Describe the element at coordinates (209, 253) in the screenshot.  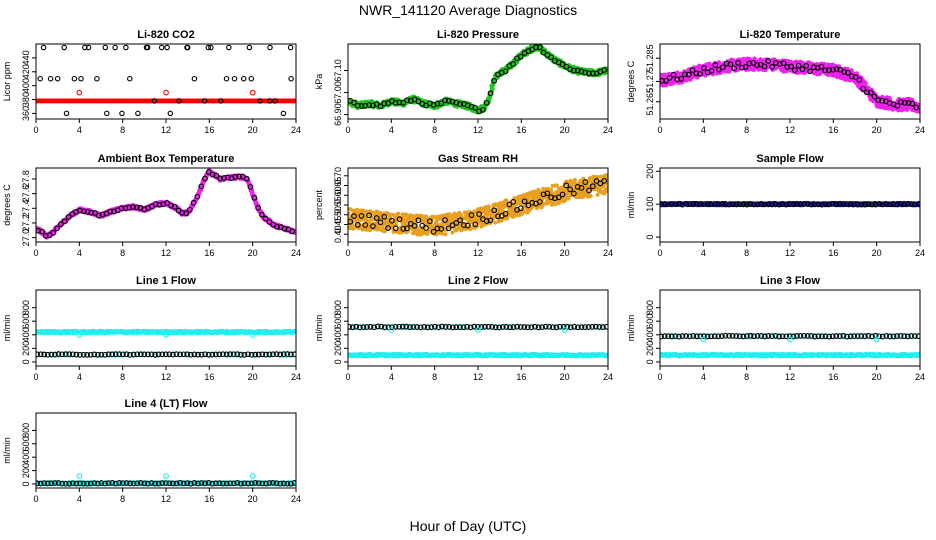
I see `x-tick-label: 16` at that location.